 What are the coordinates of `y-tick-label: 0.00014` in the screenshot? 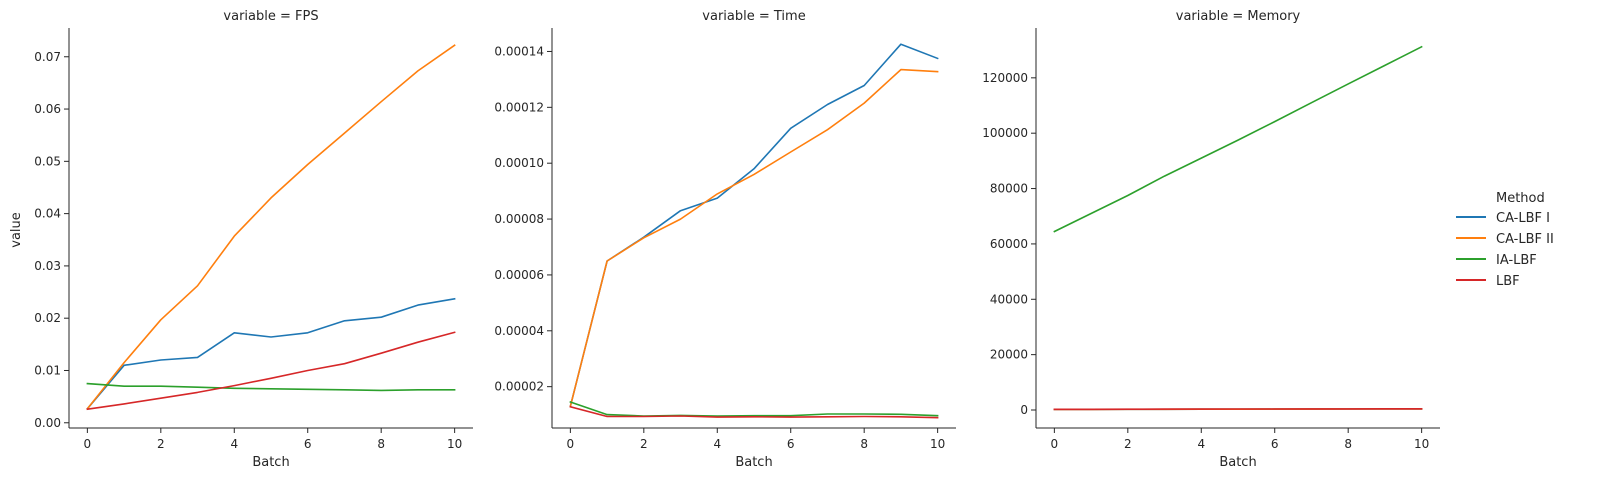 It's located at (519, 51).